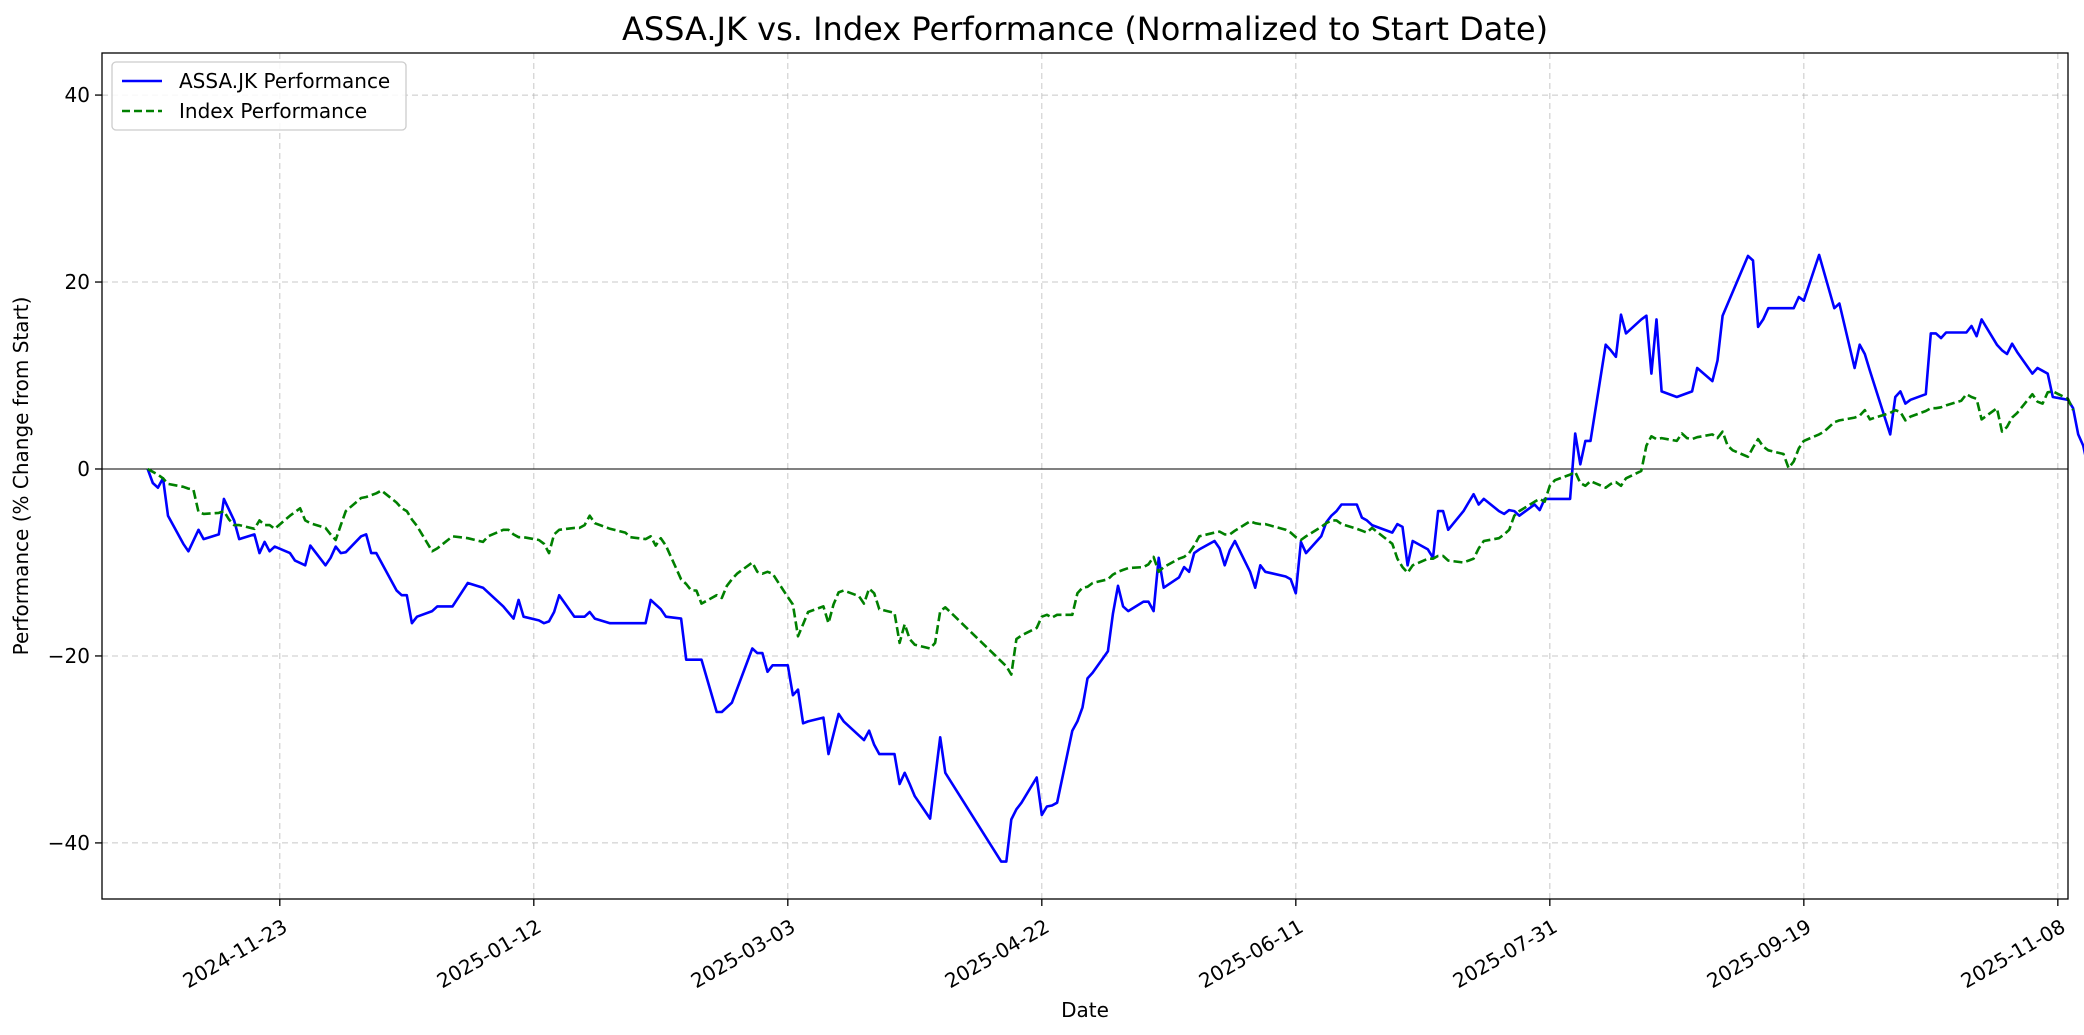 Image resolution: width=2084 pixels, height=1035 pixels. I want to click on legend: ASSA.JK Performance Index Performance, so click(259, 96).